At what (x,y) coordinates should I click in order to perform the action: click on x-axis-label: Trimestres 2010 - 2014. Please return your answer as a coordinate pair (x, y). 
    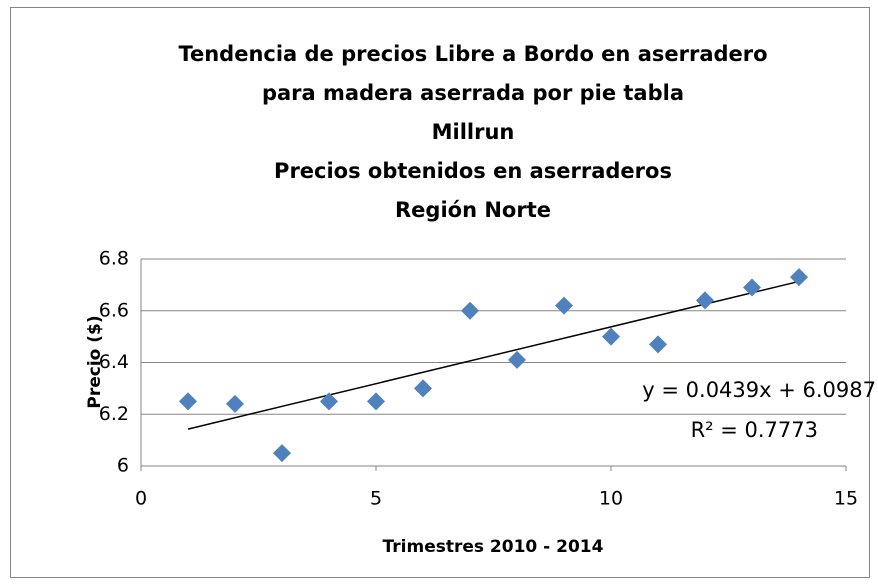
    Looking at the image, I should click on (493, 547).